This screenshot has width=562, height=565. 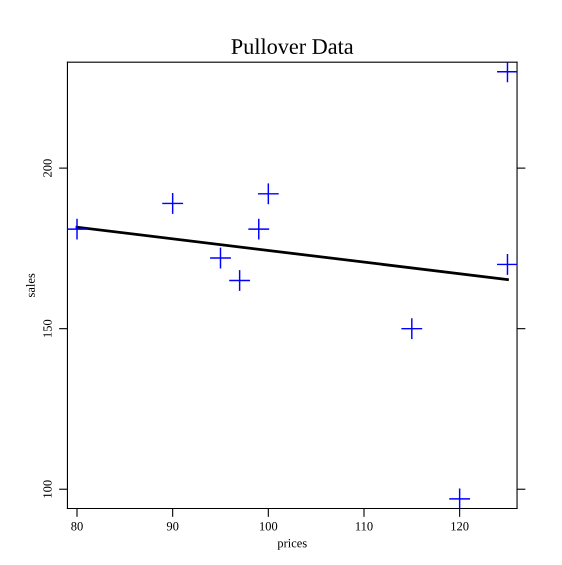 What do you see at coordinates (292, 544) in the screenshot?
I see `x-axis-title: prices` at bounding box center [292, 544].